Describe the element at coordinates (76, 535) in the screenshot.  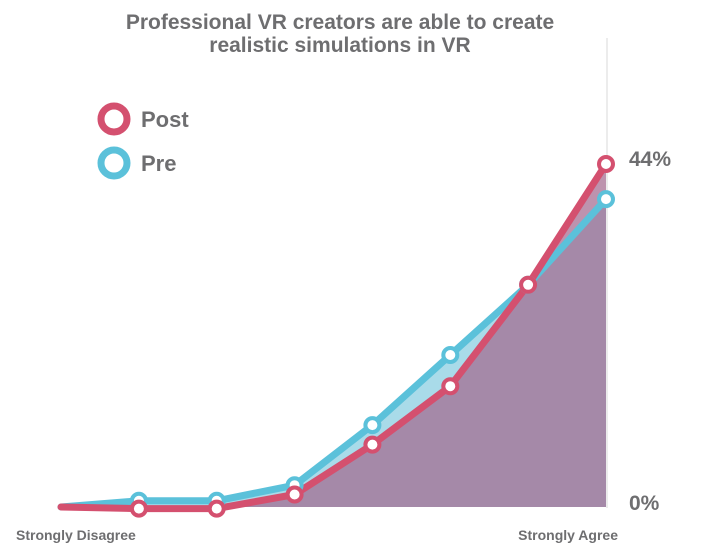
I see `x-label-left: Strongly Disagree` at that location.